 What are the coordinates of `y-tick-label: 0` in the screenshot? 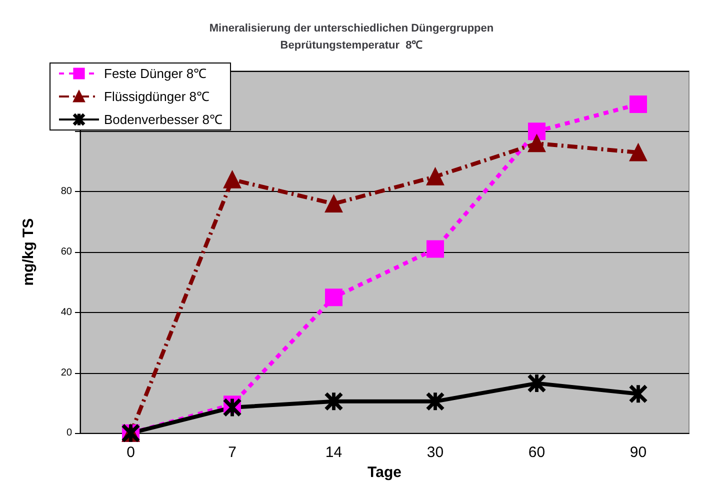 It's located at (69, 433).